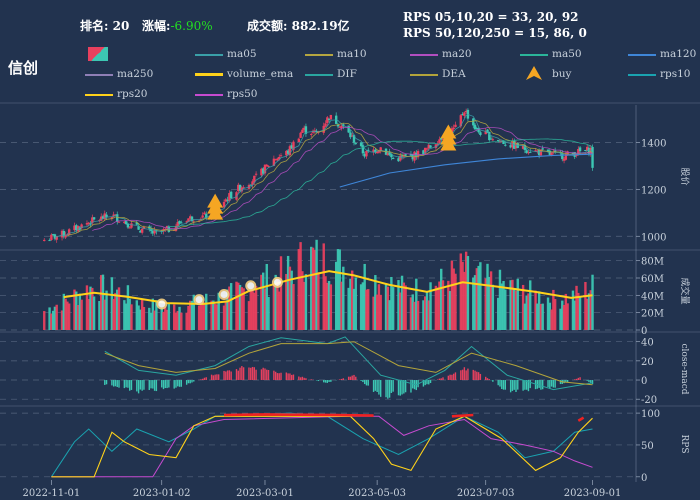 This screenshot has height=500, width=700. I want to click on y-tick-label: 1200, so click(653, 190).